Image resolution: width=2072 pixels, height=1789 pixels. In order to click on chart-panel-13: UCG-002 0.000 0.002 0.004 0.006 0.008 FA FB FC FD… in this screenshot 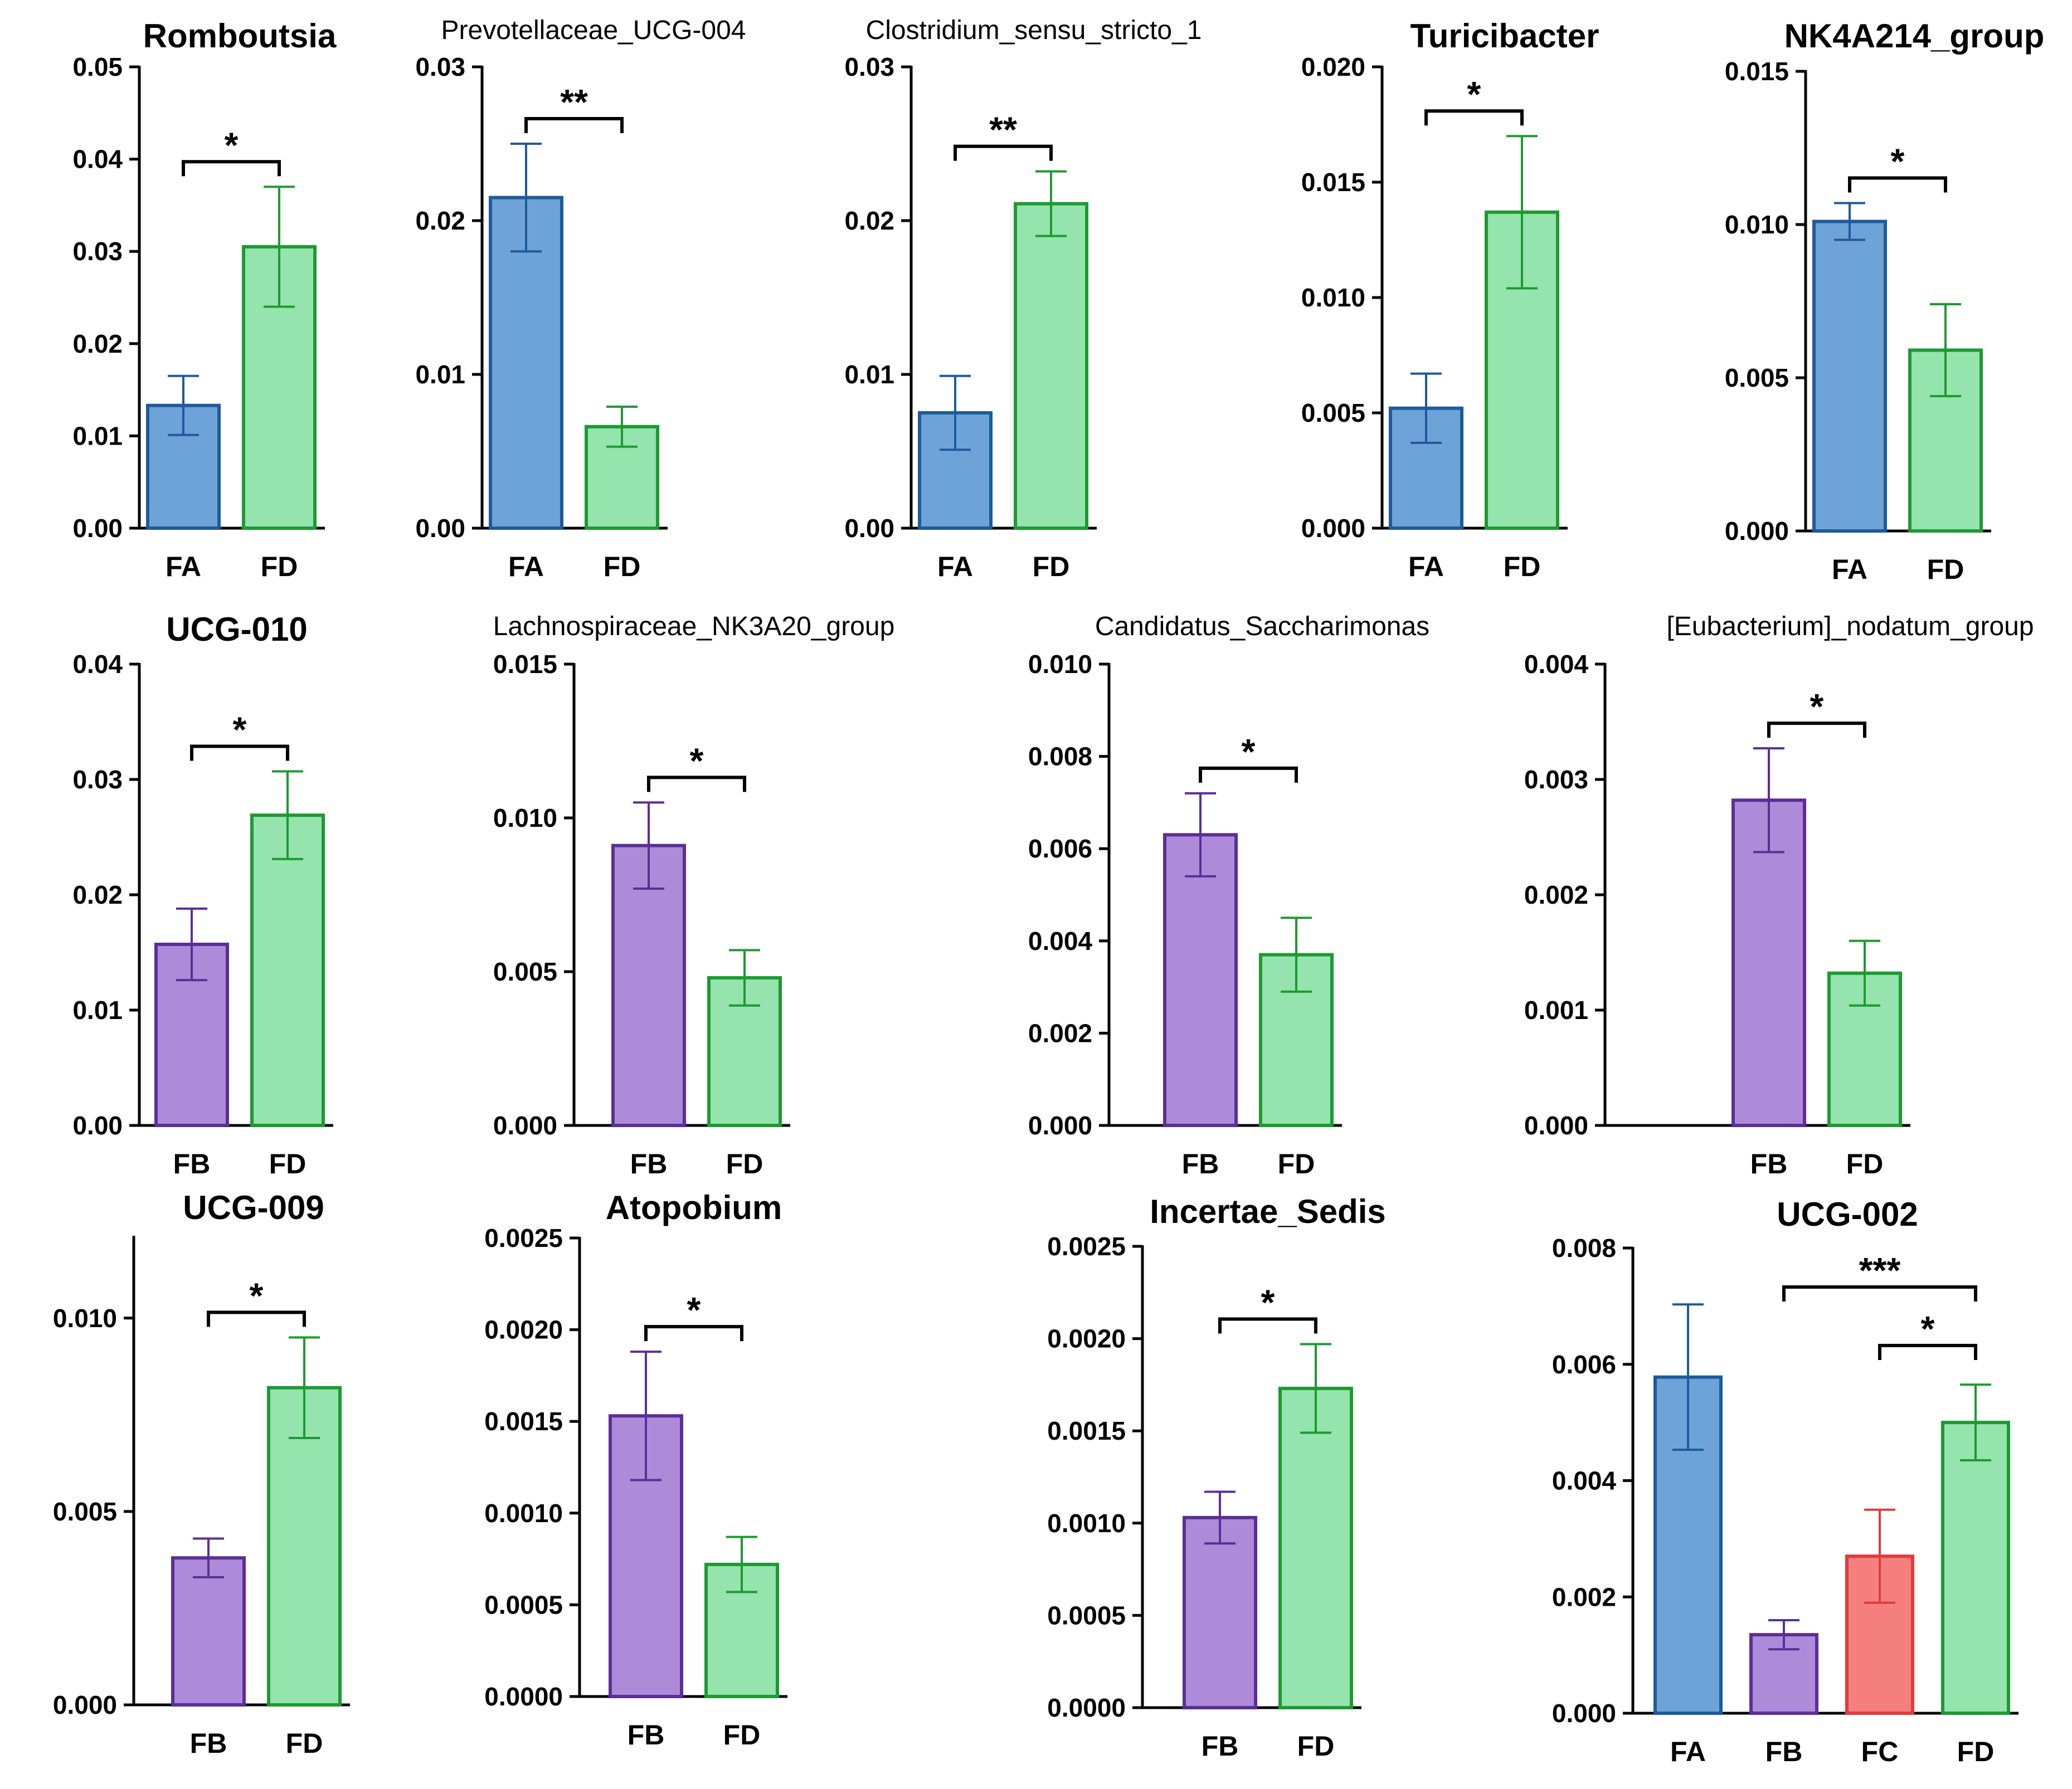, I will do `click(1785, 1481)`.